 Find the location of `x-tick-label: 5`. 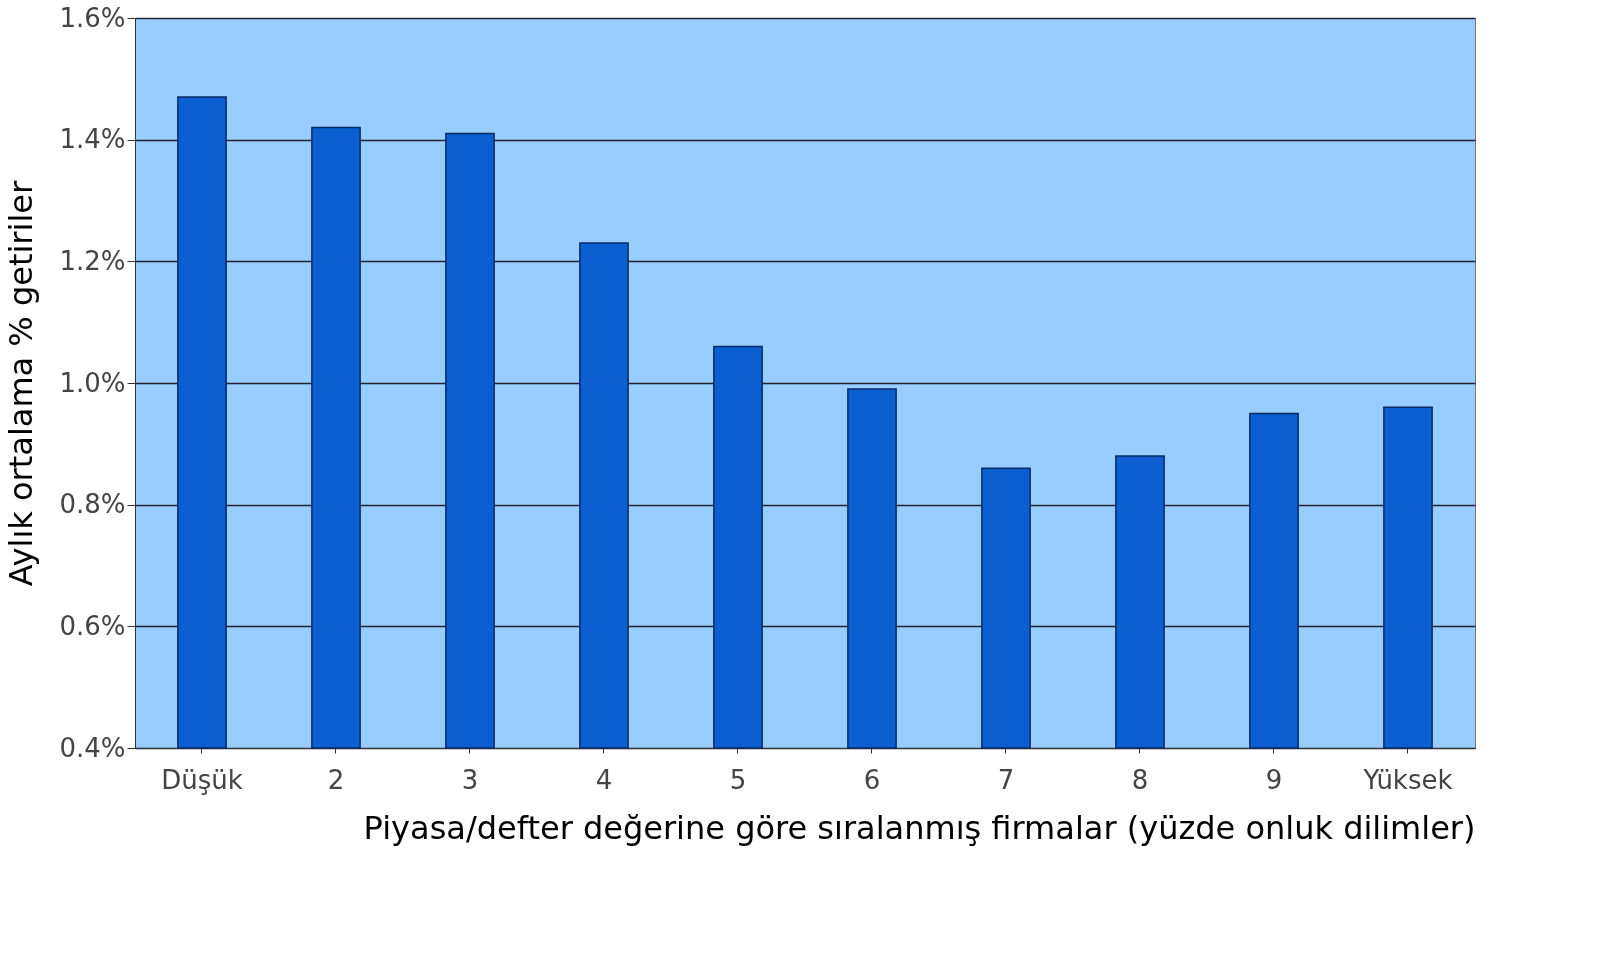

x-tick-label: 5 is located at coordinates (738, 779).